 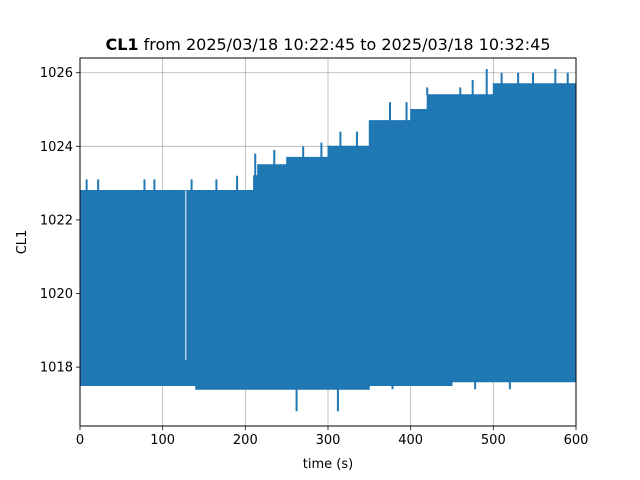 What do you see at coordinates (56, 368) in the screenshot?
I see `y-tick-label: 1018` at bounding box center [56, 368].